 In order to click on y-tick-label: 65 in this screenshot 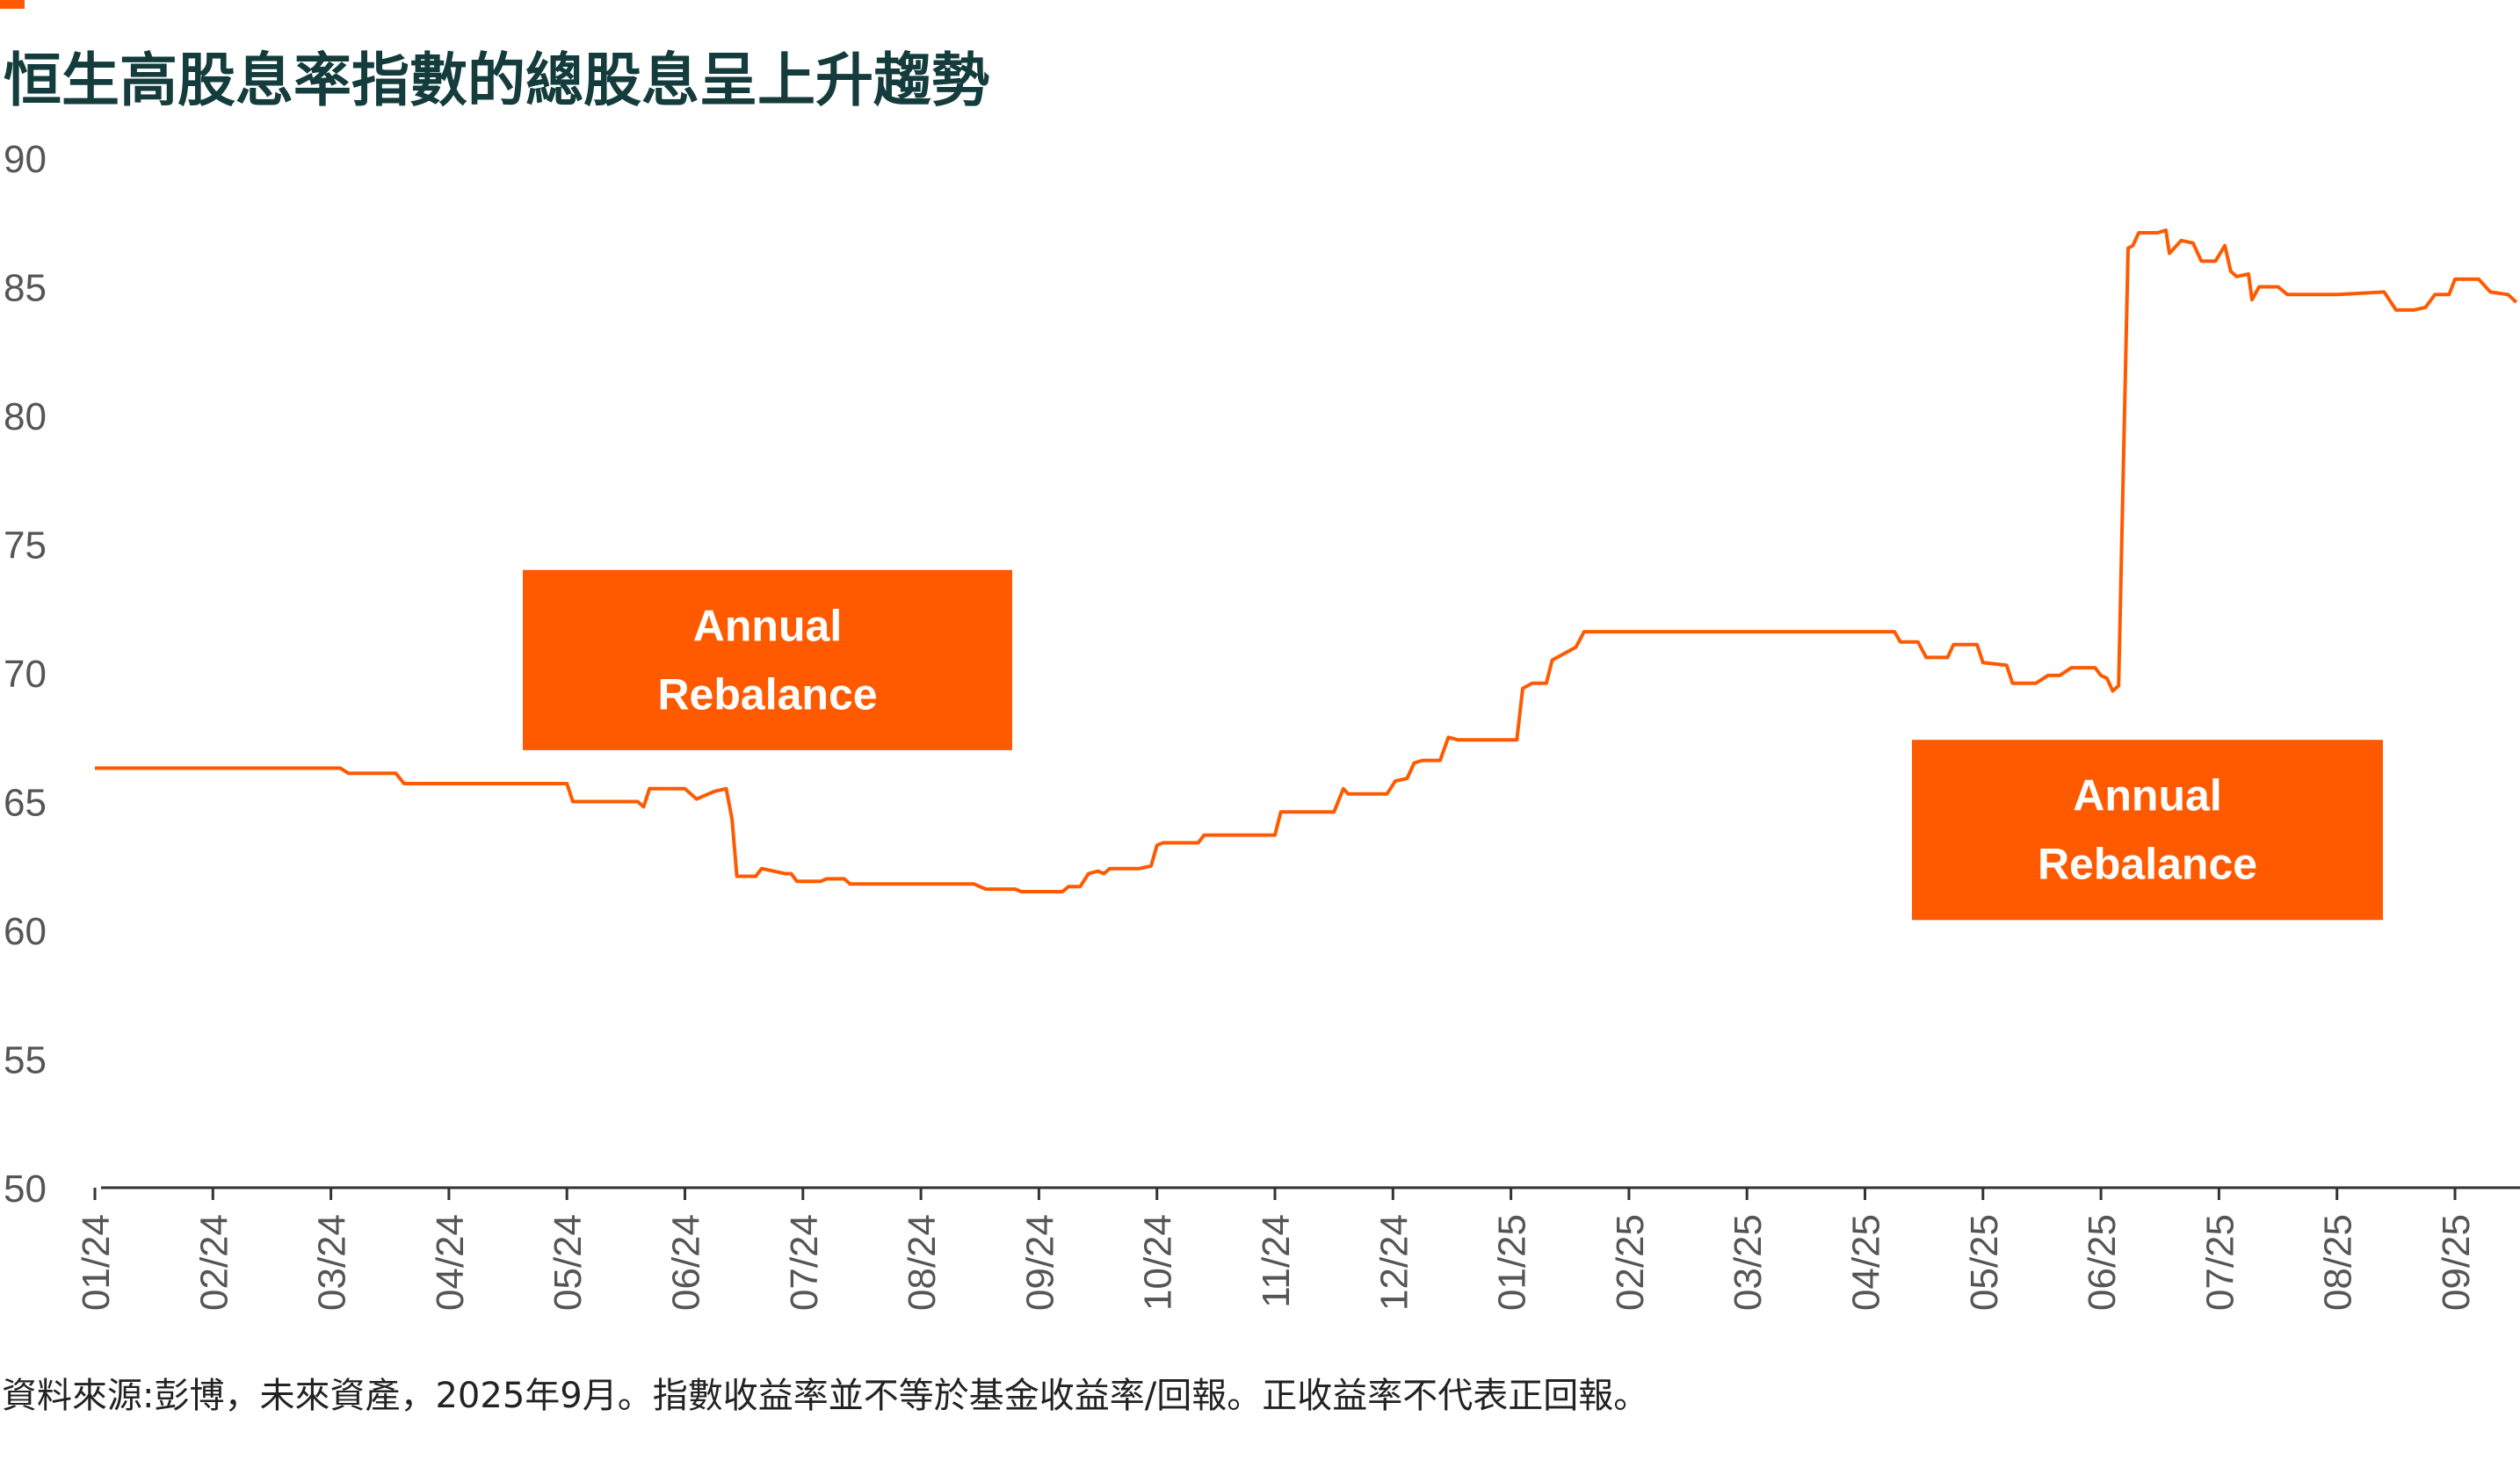, I will do `click(25, 803)`.